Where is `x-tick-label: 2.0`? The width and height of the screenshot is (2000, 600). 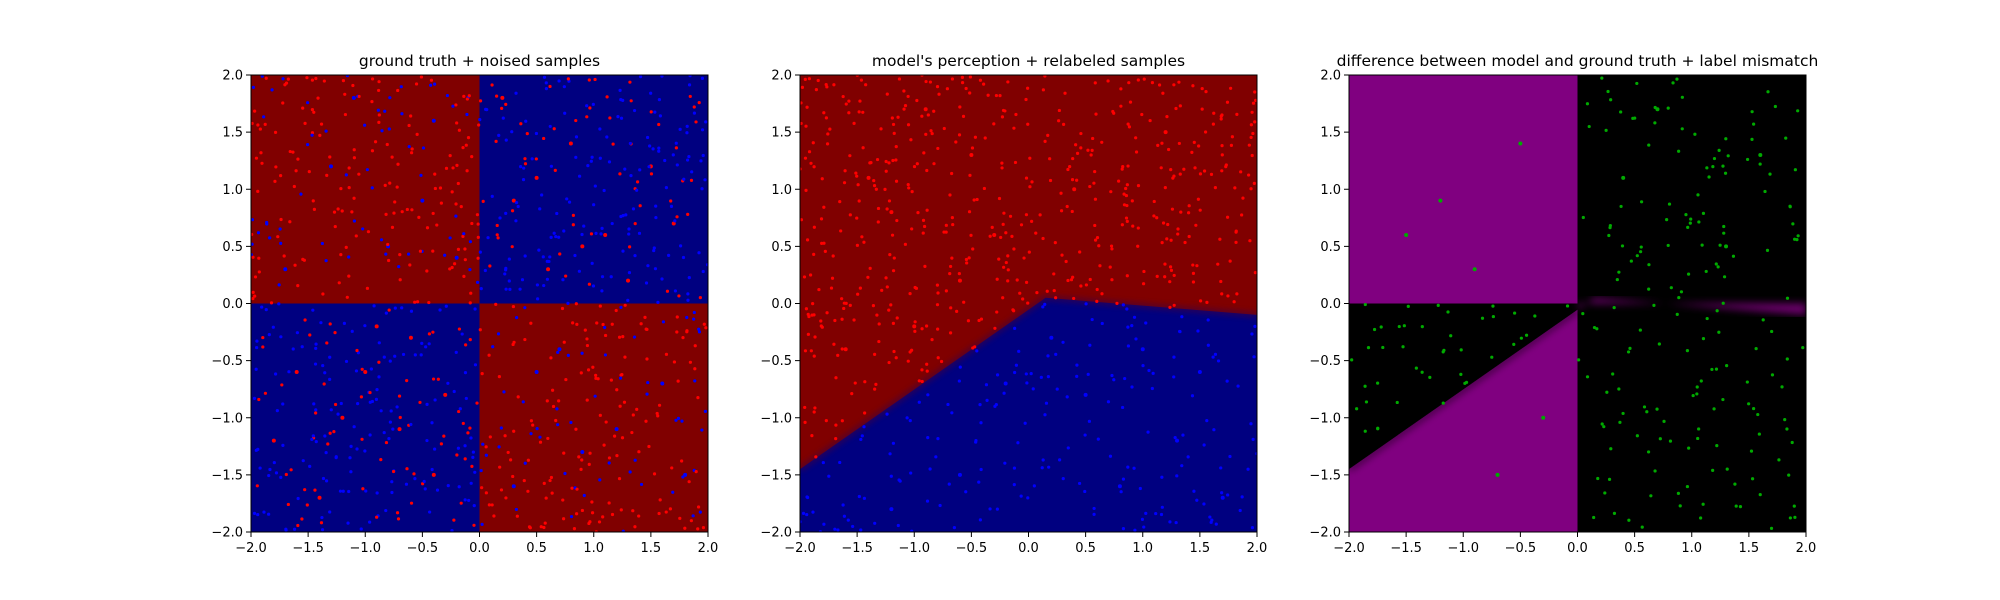
x-tick-label: 2.0 is located at coordinates (1806, 548).